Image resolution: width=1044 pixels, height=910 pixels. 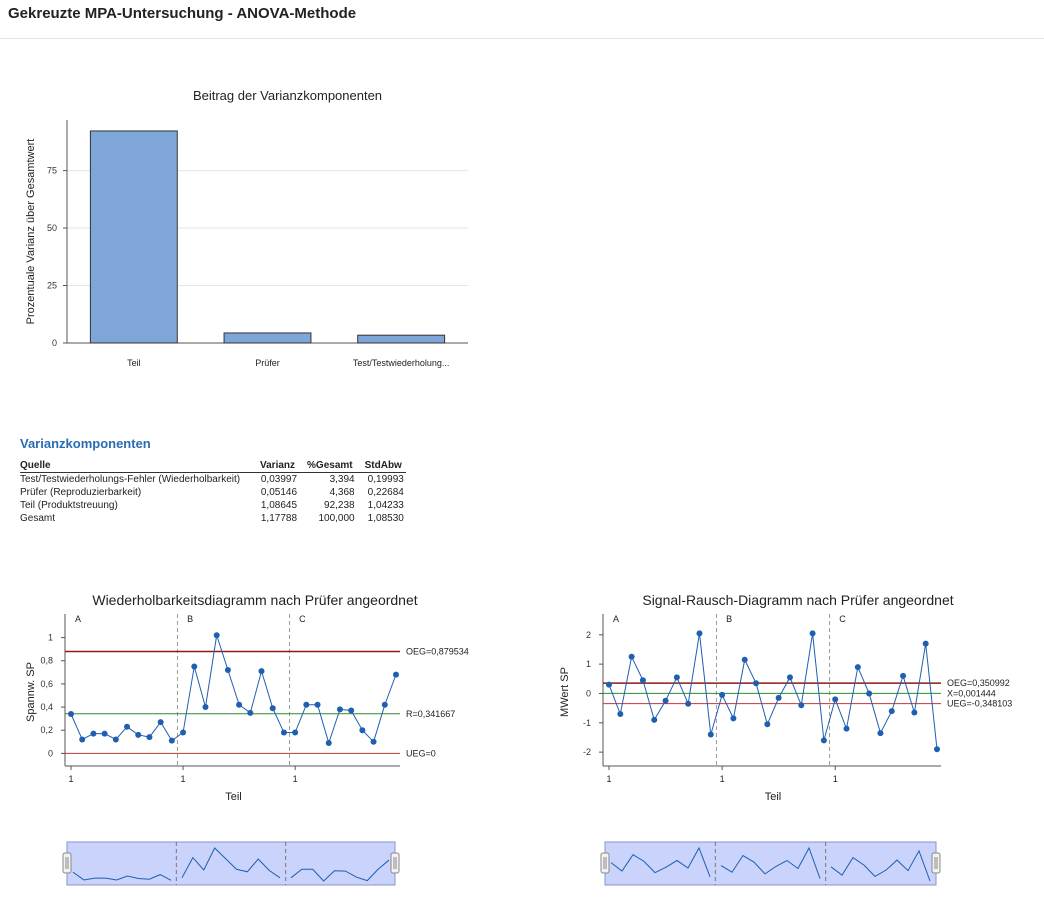 What do you see at coordinates (279, 518) in the screenshot?
I see `cell-varianz: 1,17788` at bounding box center [279, 518].